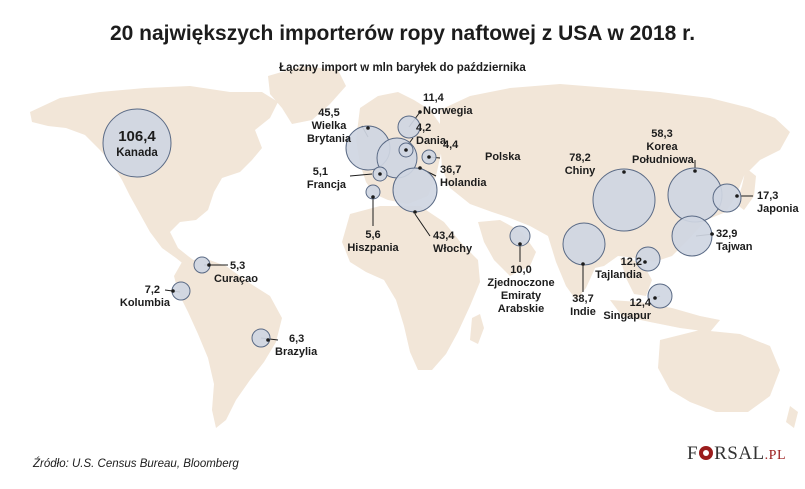  What do you see at coordinates (640, 303) in the screenshot?
I see `label-singapur-value: 12,4` at bounding box center [640, 303].